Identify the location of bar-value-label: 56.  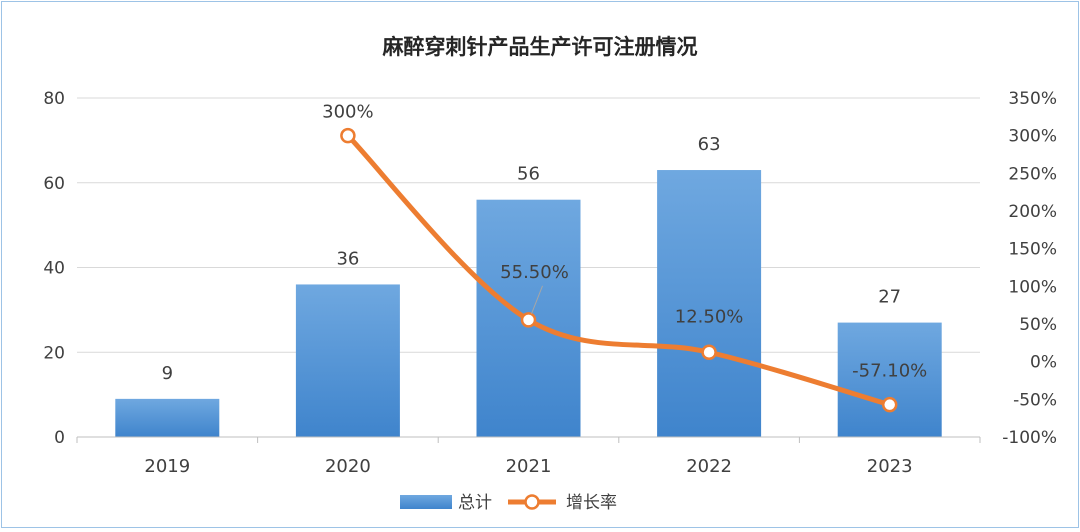
(528, 174).